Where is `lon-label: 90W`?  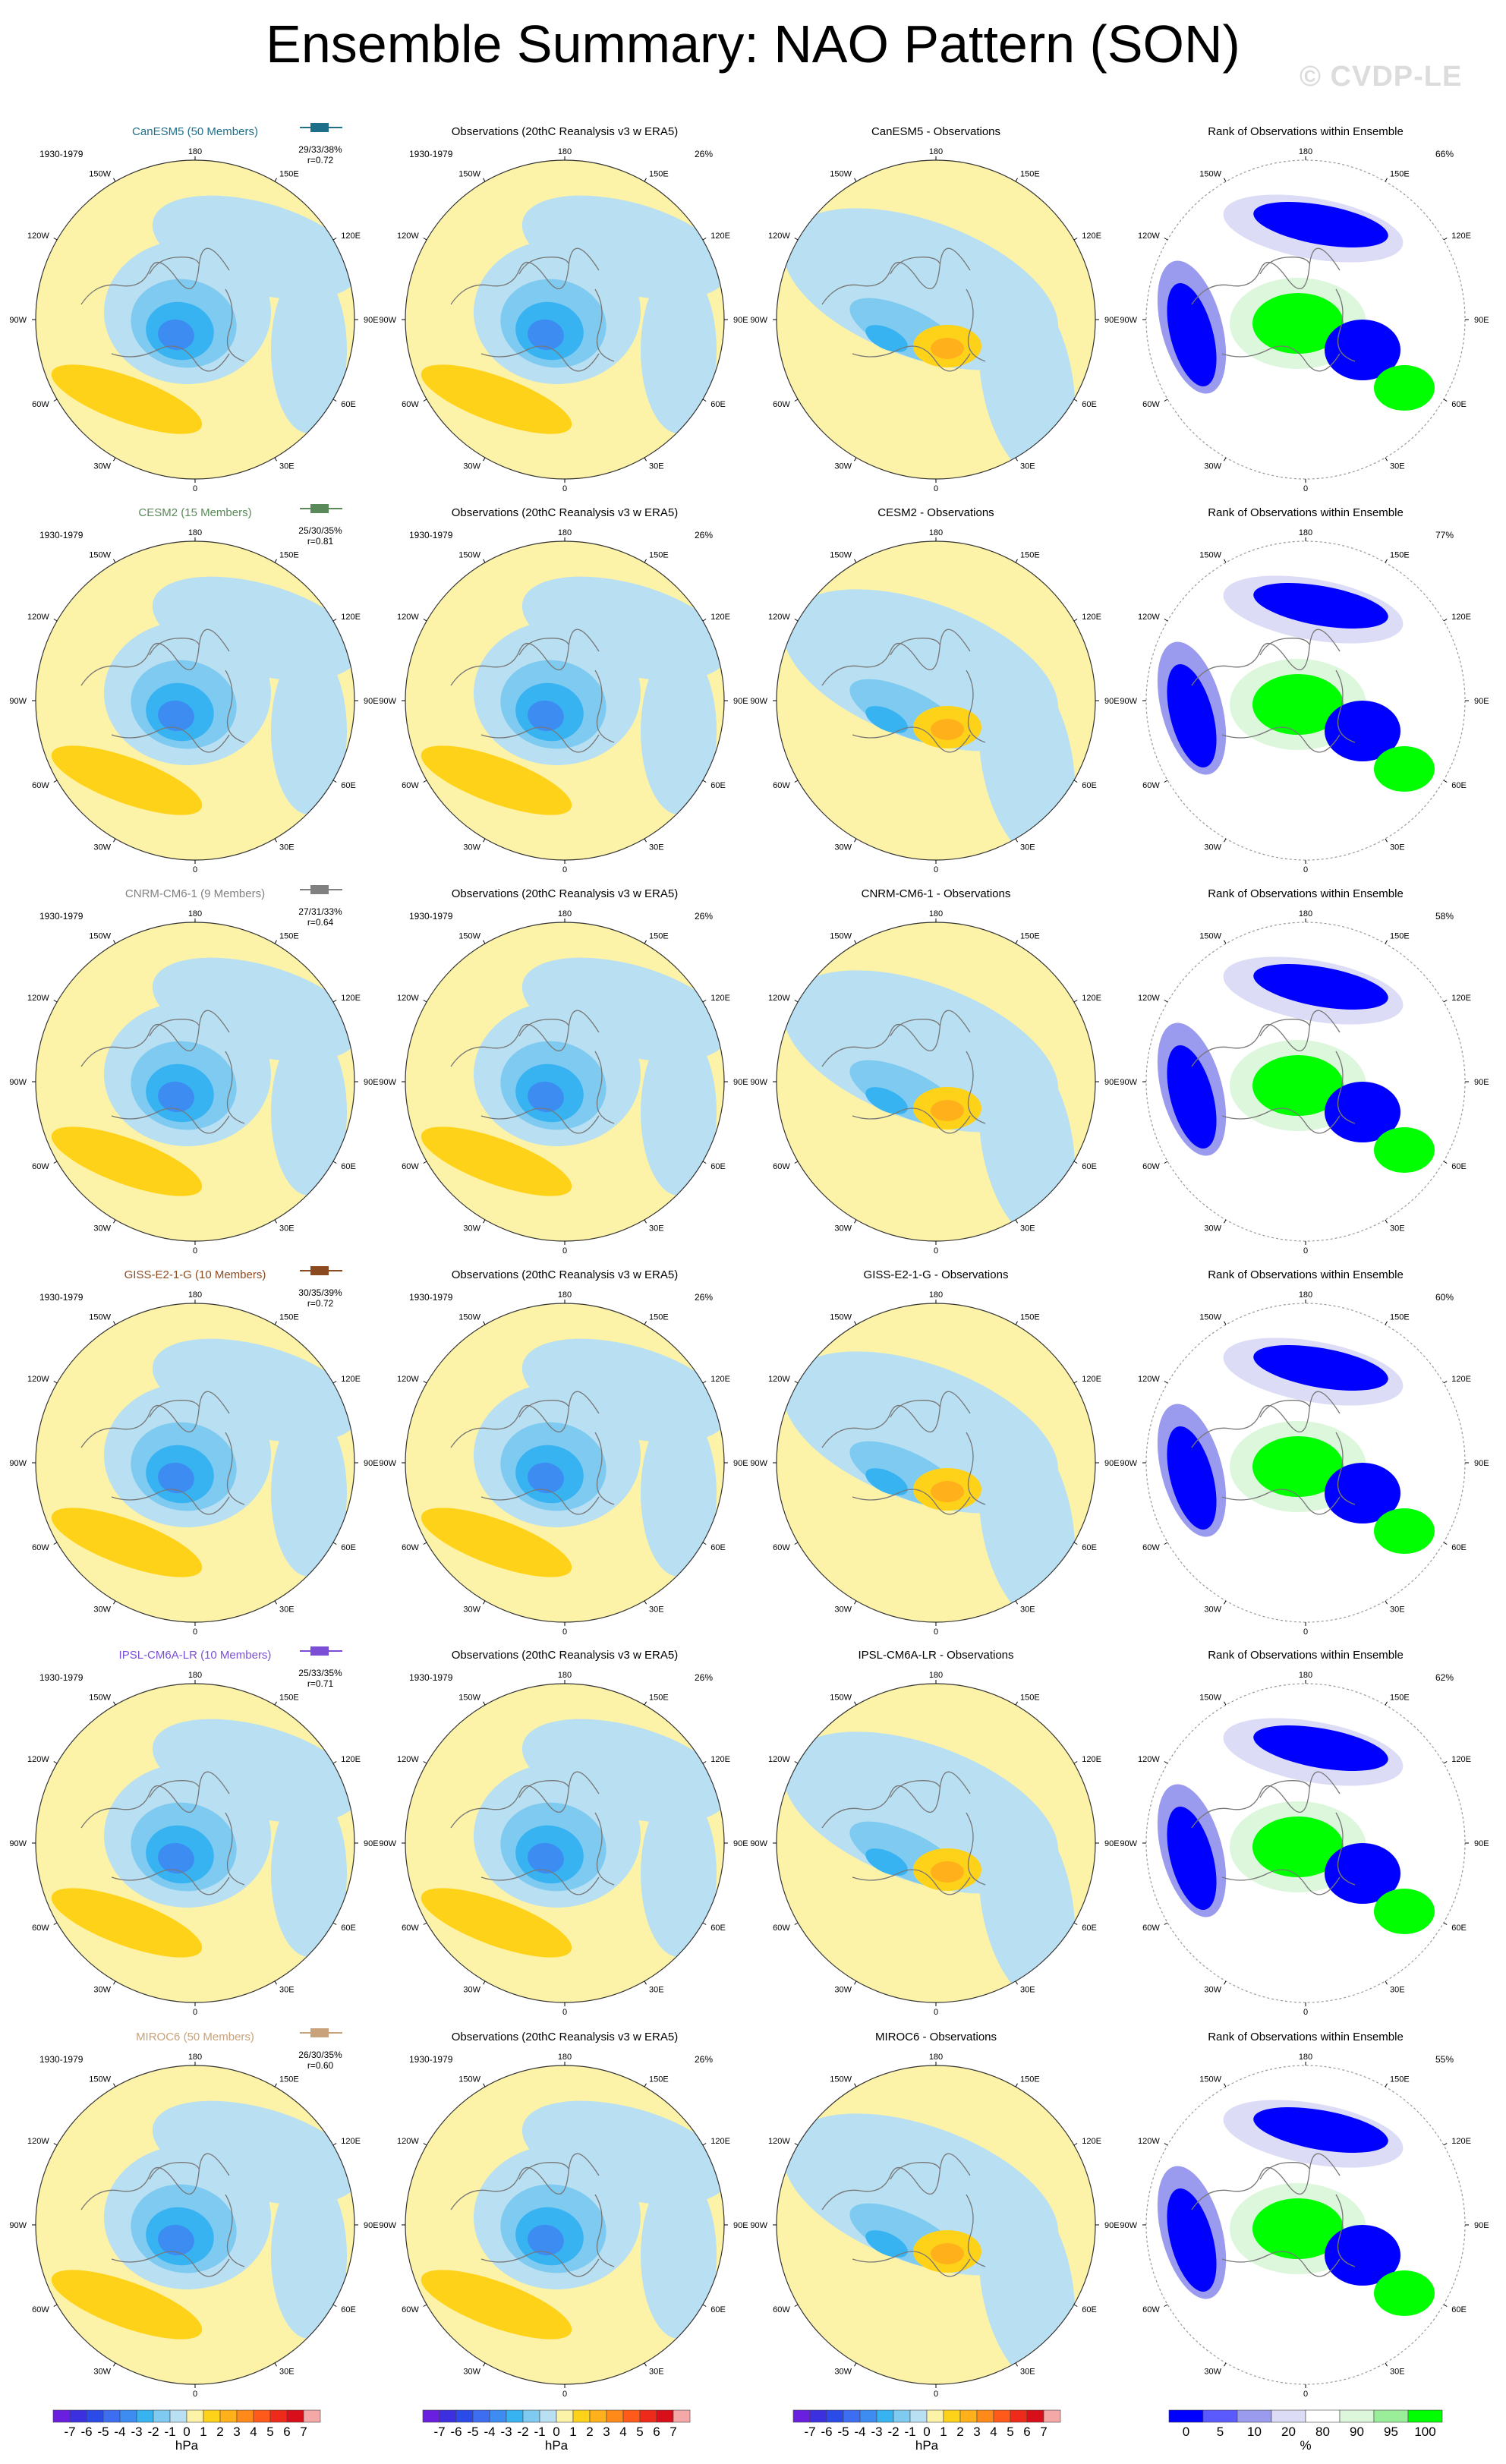
lon-label: 90W is located at coordinates (387, 1463).